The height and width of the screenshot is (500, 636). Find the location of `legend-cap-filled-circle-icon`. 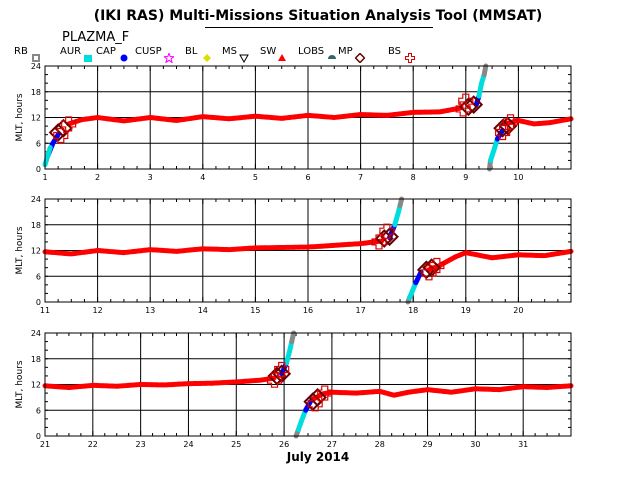

legend-cap-filled-circle-icon is located at coordinates (124, 57).